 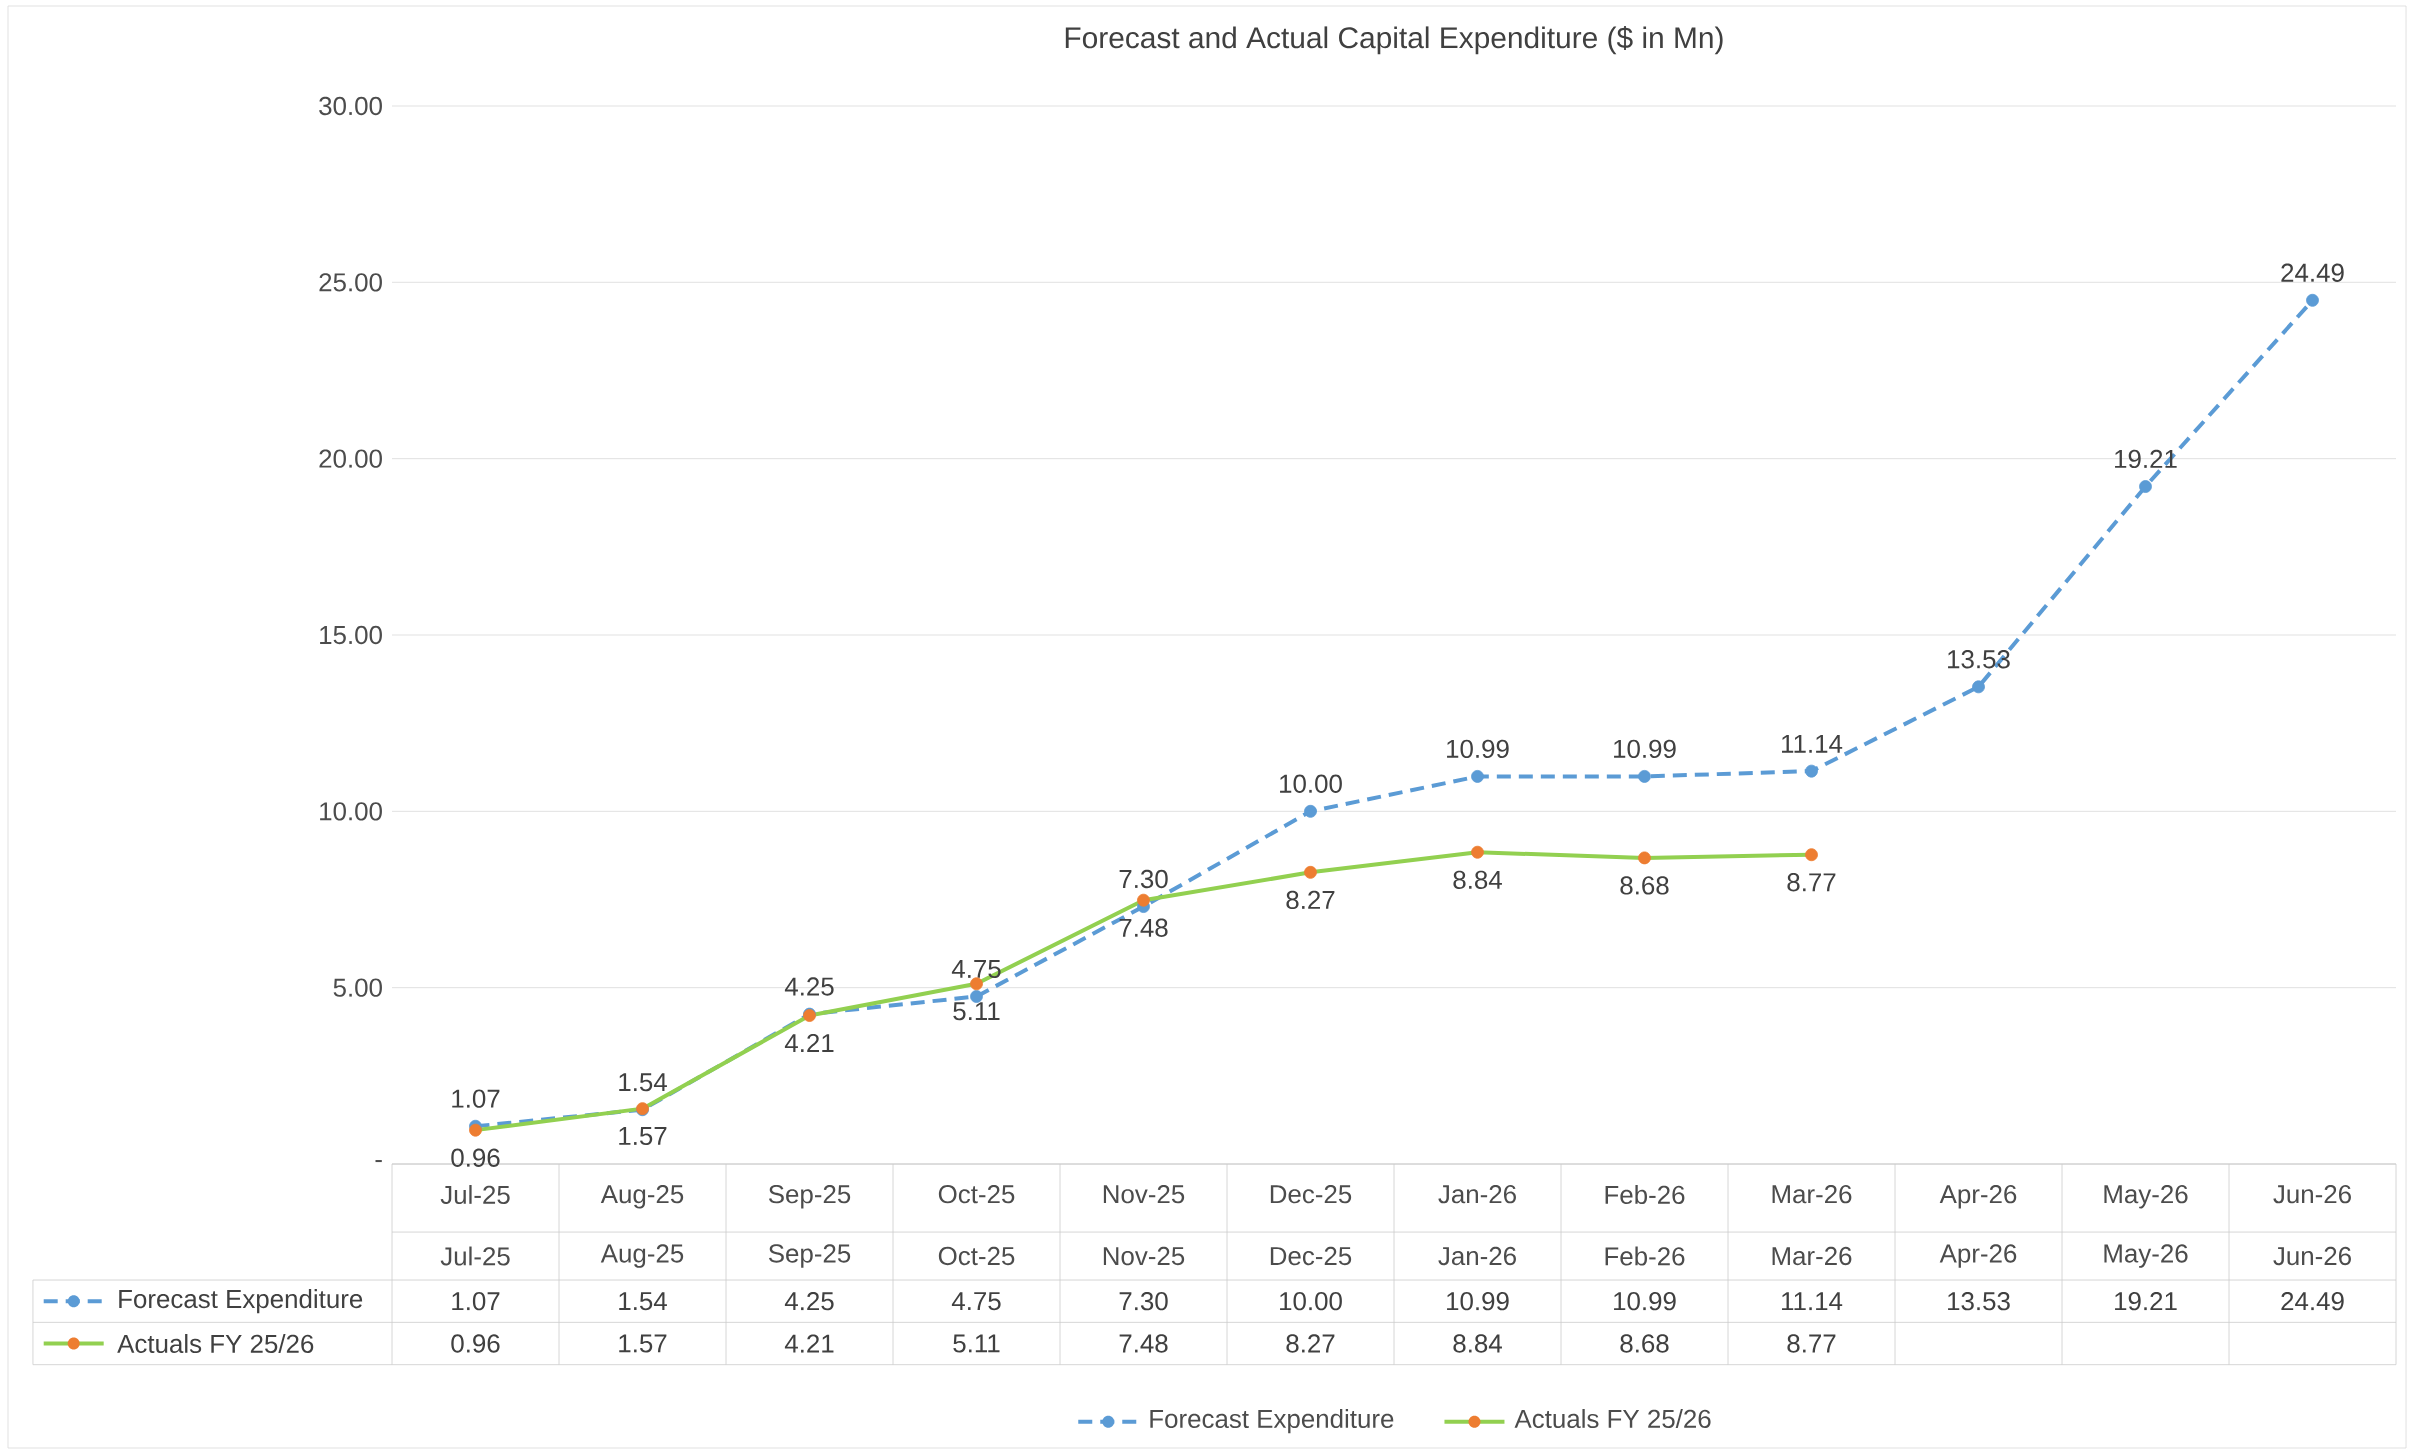 I want to click on category-label: Aug-25, so click(x=642, y=1256).